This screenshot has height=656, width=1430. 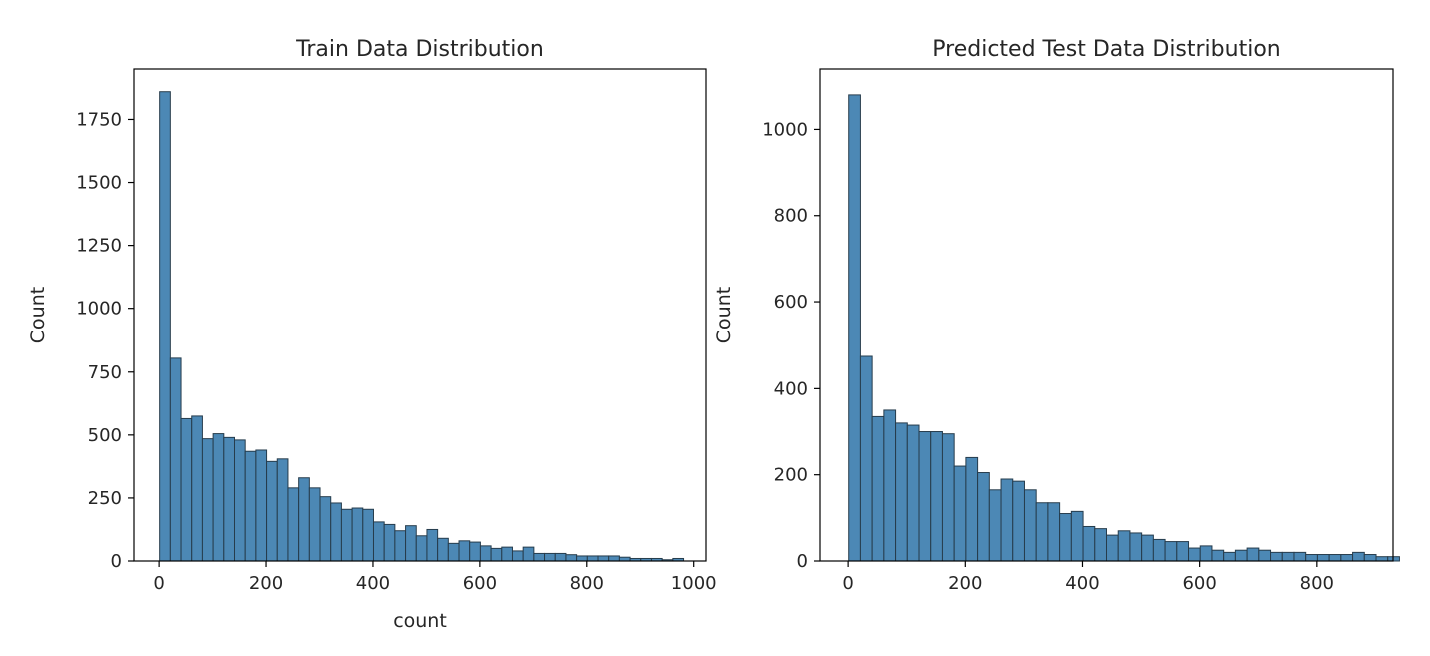 I want to click on test-x-tick-label: 200, so click(x=965, y=583).